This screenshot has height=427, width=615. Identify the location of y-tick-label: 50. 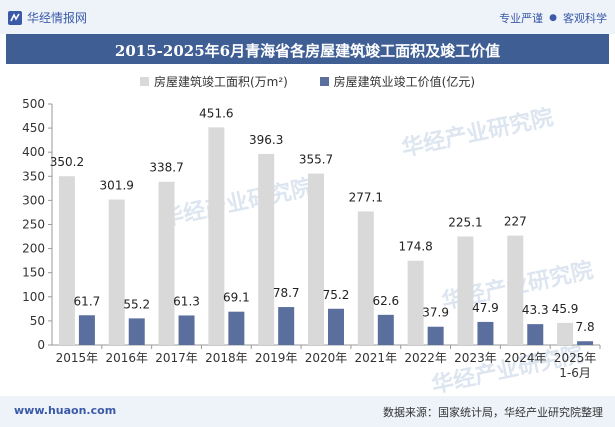
(37, 321).